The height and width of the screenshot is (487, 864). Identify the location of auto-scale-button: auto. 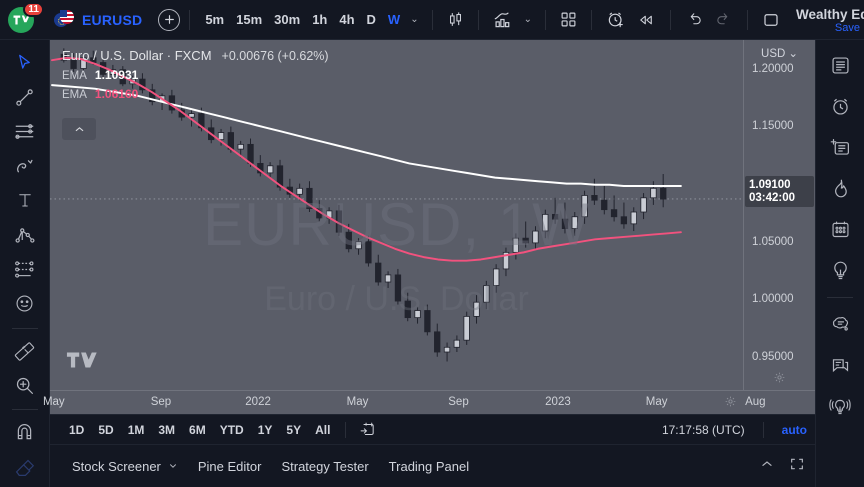
(794, 429).